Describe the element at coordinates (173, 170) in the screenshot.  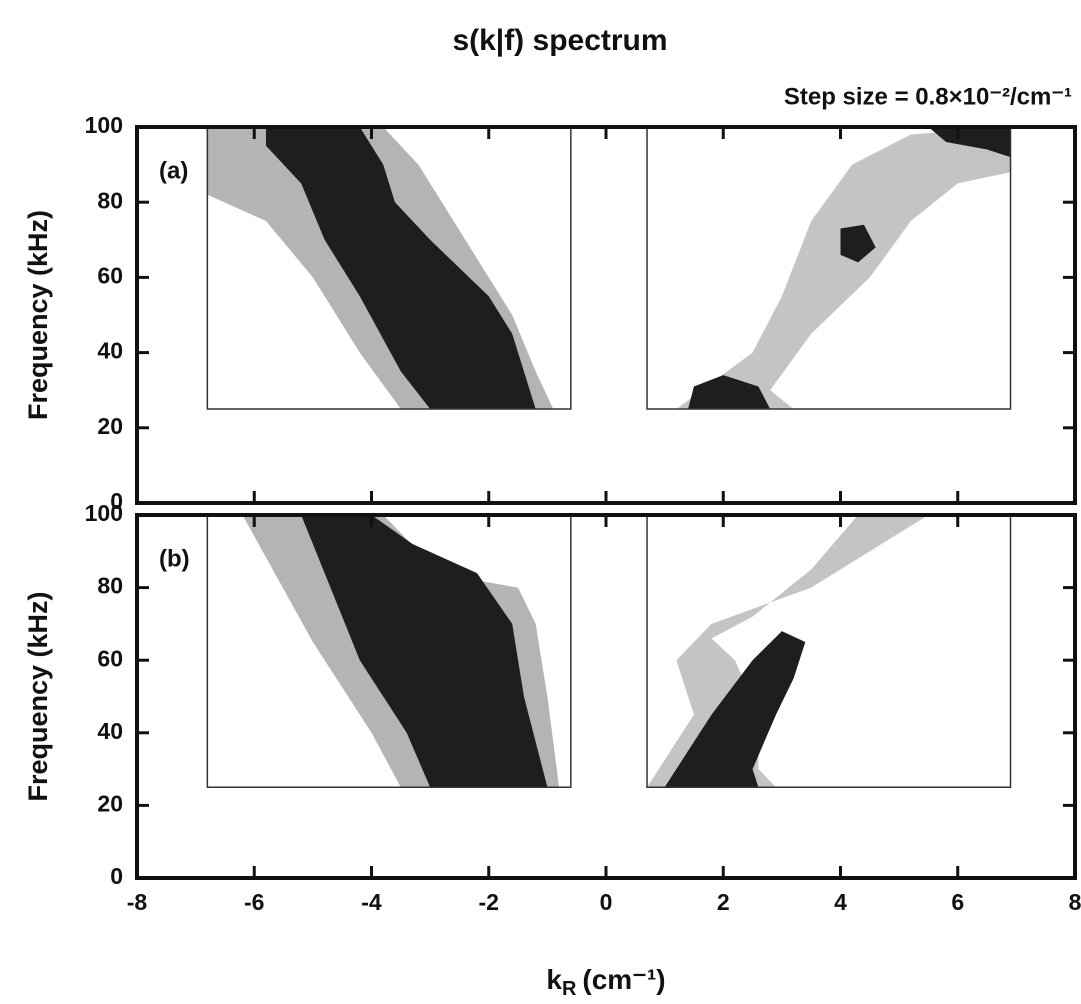
I see `panel-label: (a)` at that location.